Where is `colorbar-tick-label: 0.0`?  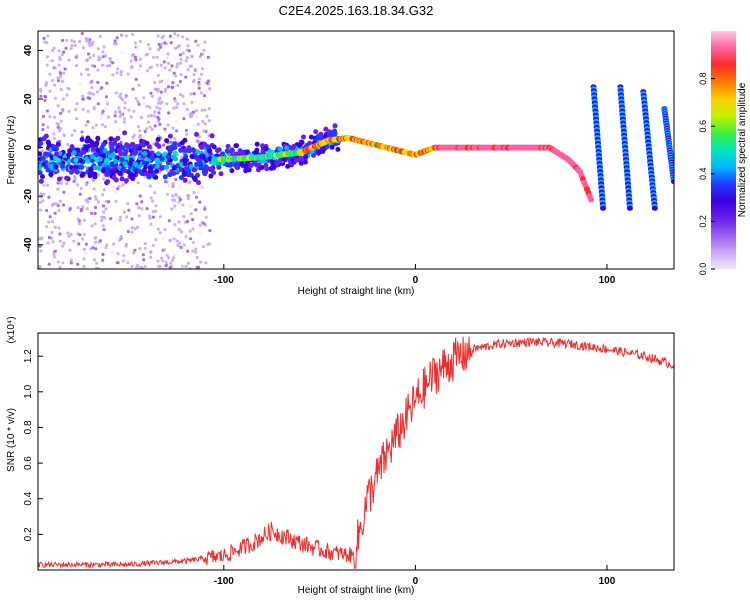
colorbar-tick-label: 0.0 is located at coordinates (703, 269).